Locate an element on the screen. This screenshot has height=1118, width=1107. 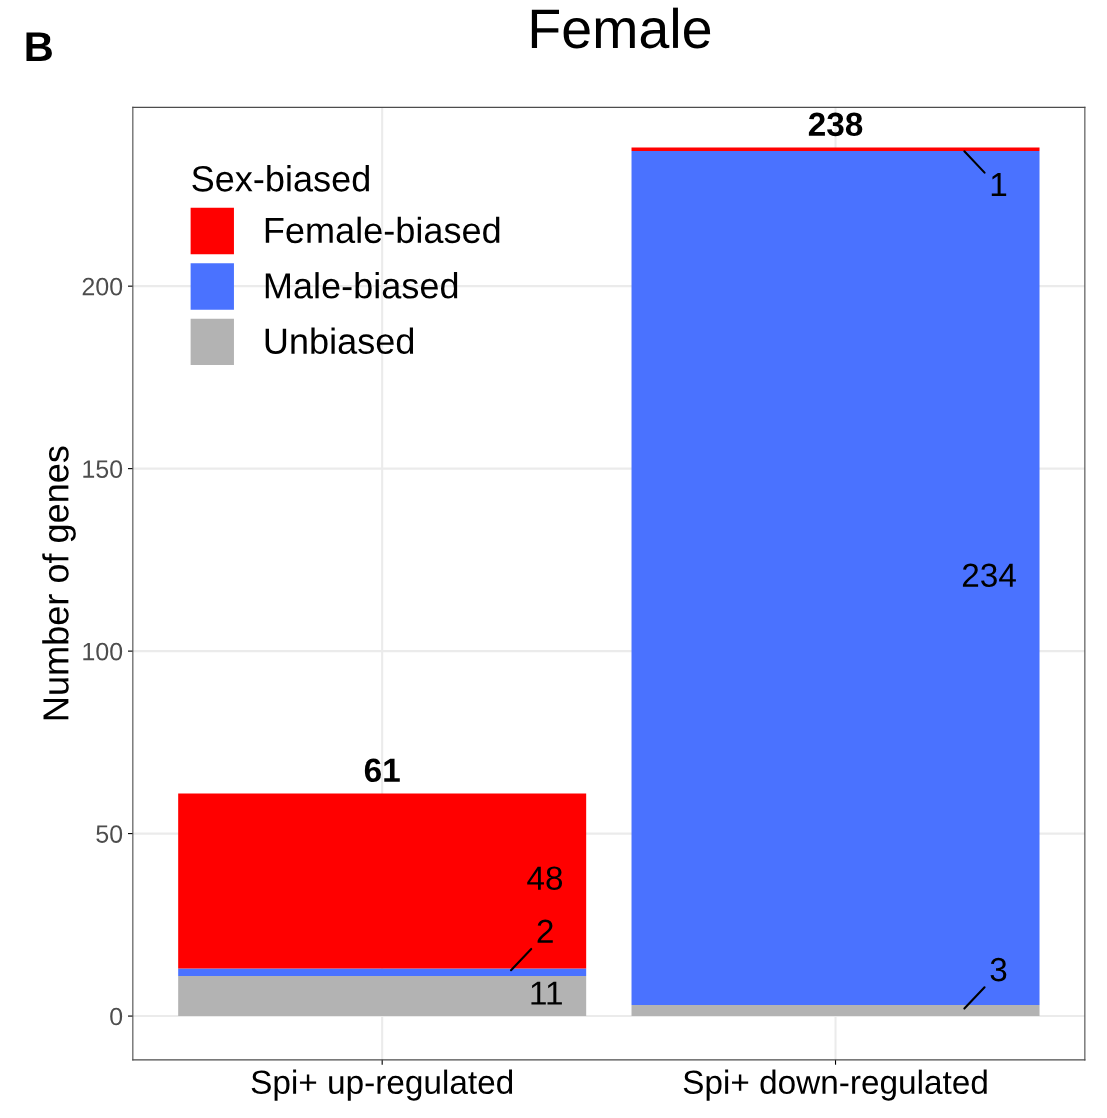
x-tick-label: Spi+ up-regulated is located at coordinates (382, 1085).